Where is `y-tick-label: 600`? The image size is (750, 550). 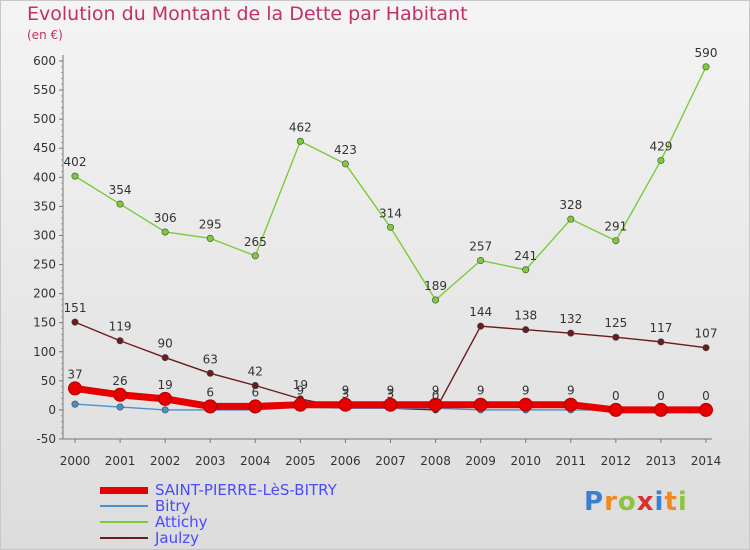
y-tick-label: 600 is located at coordinates (44, 61).